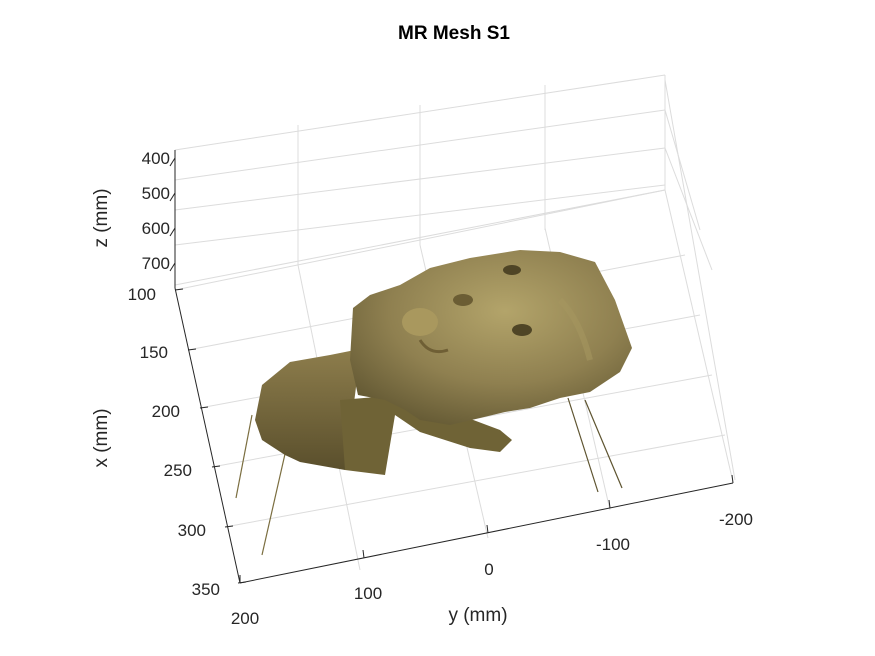 The height and width of the screenshot is (656, 875). I want to click on x-tick-labels: 100 150 200 250 300 350, so click(174, 442).